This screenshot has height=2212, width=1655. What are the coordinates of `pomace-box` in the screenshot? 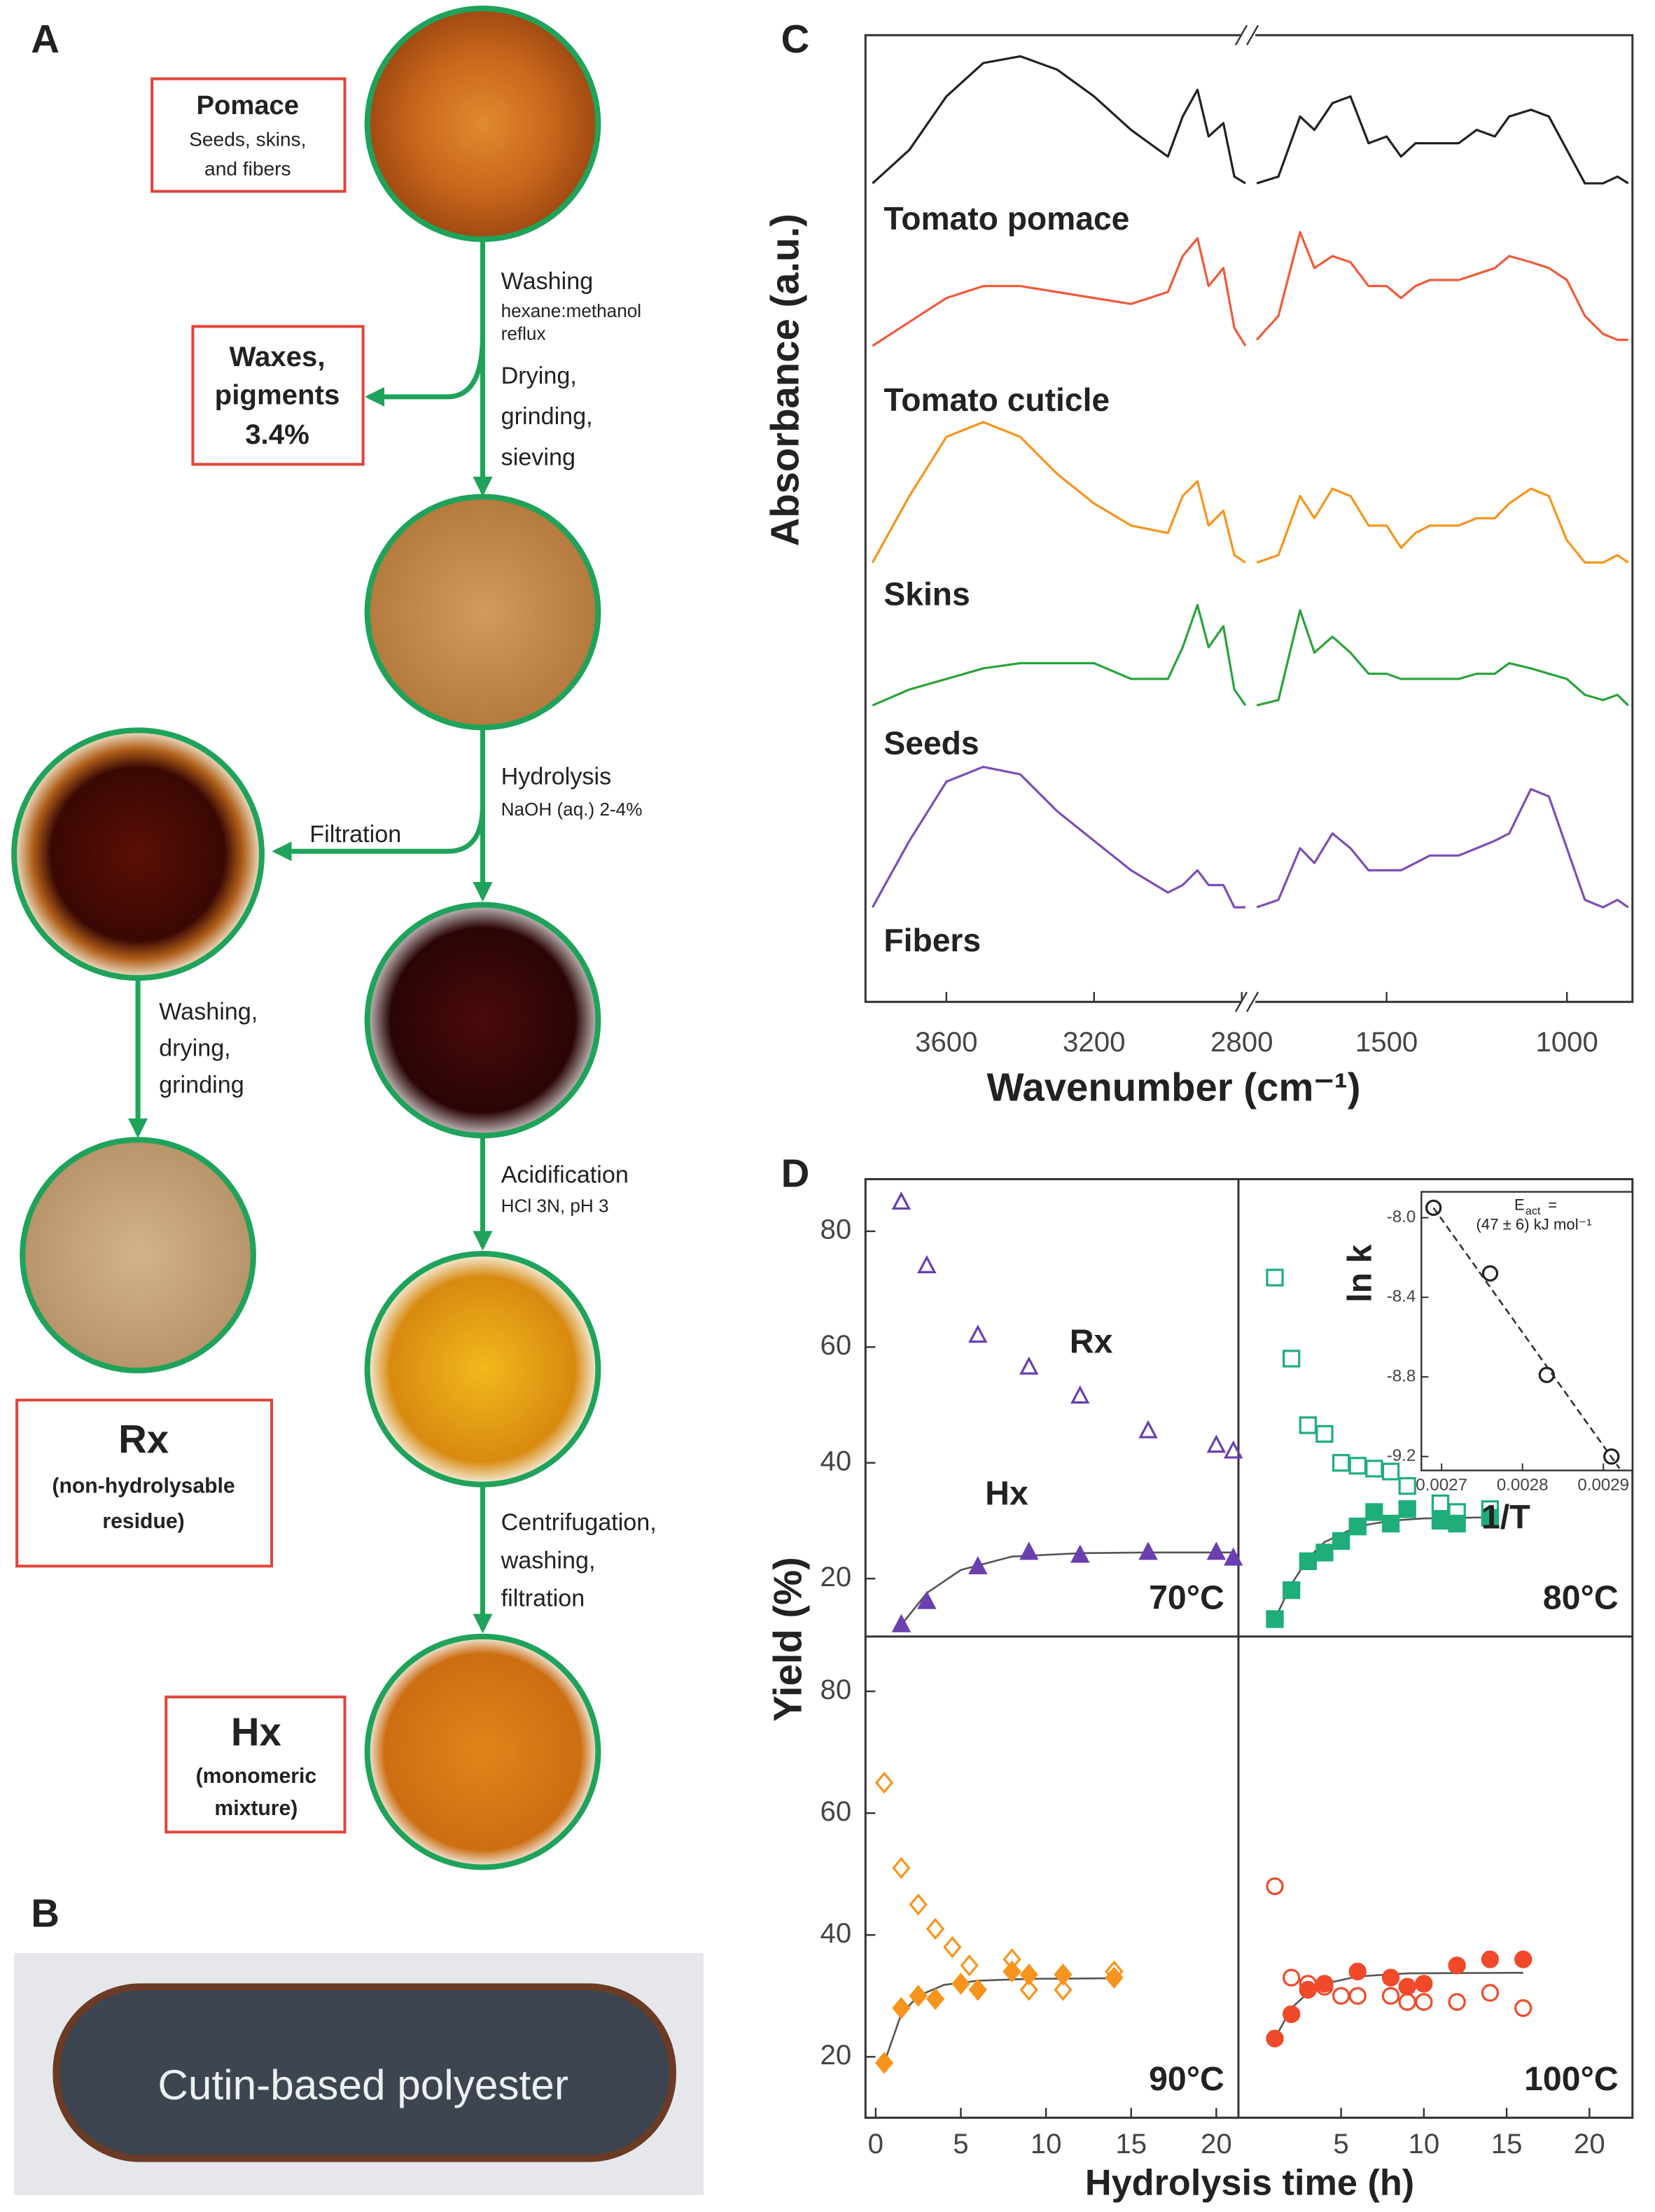 It's located at (249, 135).